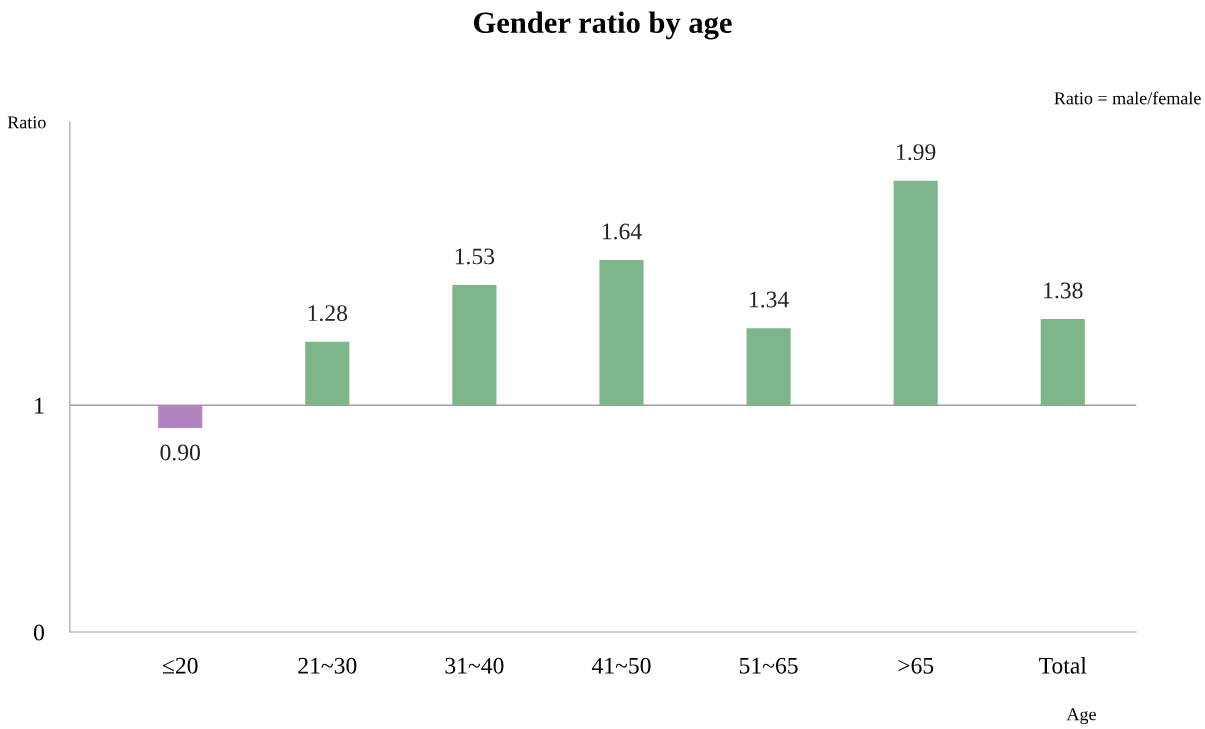 This screenshot has height=729, width=1205. I want to click on x-tick-label: 41~50, so click(621, 665).